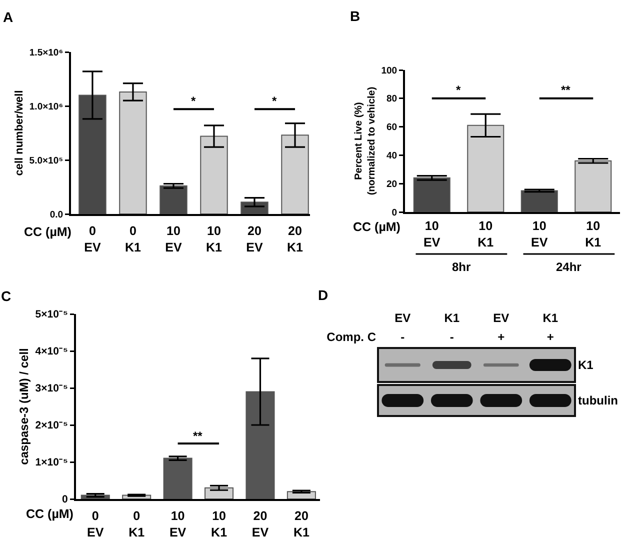 Image resolution: width=627 pixels, height=555 pixels. Describe the element at coordinates (46, 106) in the screenshot. I see `y-tick-label: 1.0×10⁶` at that location.